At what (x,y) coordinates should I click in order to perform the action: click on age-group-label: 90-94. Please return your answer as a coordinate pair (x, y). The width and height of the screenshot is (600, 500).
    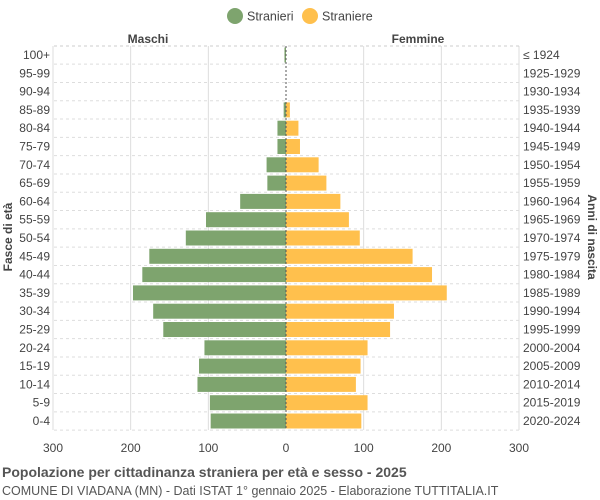
    Looking at the image, I should click on (34, 92).